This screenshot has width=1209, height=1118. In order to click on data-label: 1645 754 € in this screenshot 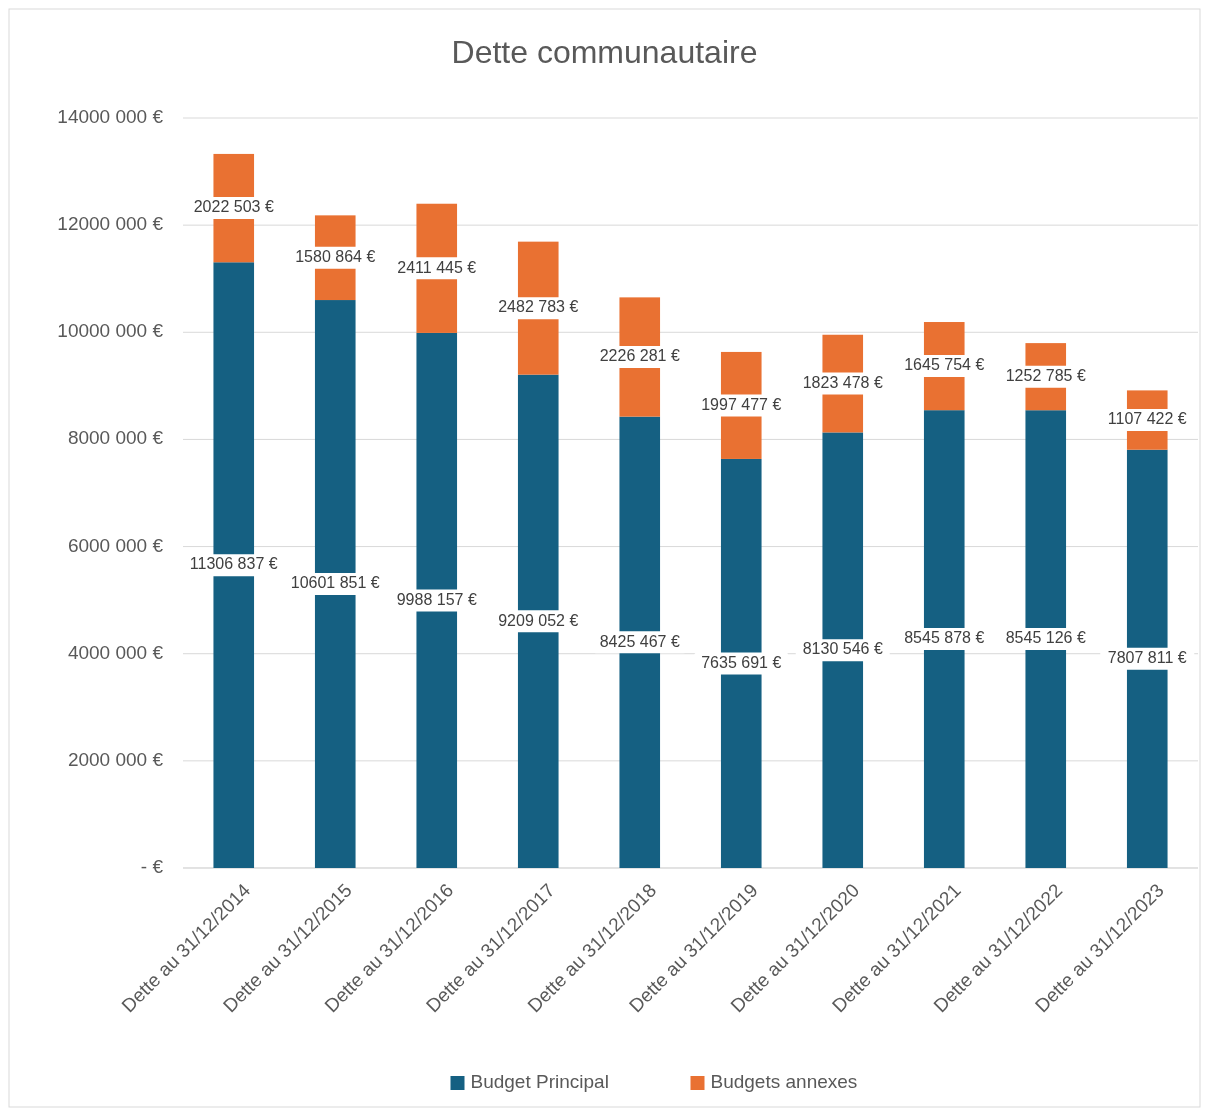, I will do `click(944, 365)`.